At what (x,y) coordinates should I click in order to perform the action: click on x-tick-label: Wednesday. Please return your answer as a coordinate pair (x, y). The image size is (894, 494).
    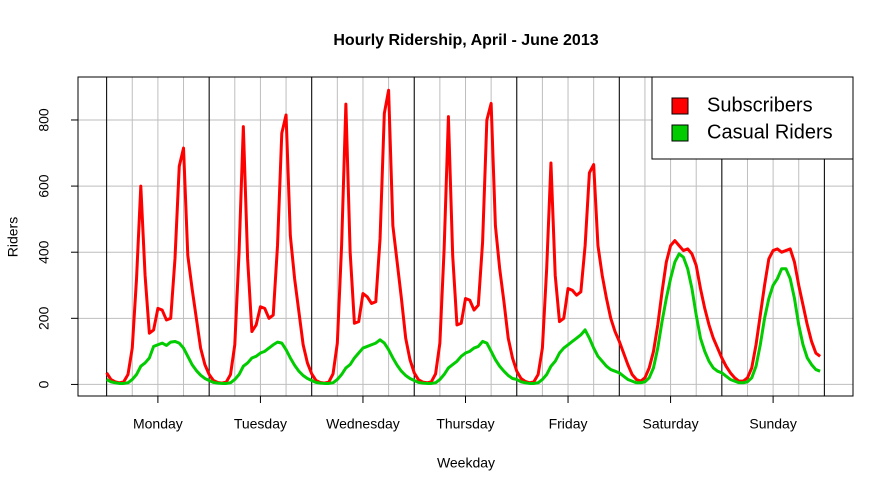
    Looking at the image, I should click on (363, 424).